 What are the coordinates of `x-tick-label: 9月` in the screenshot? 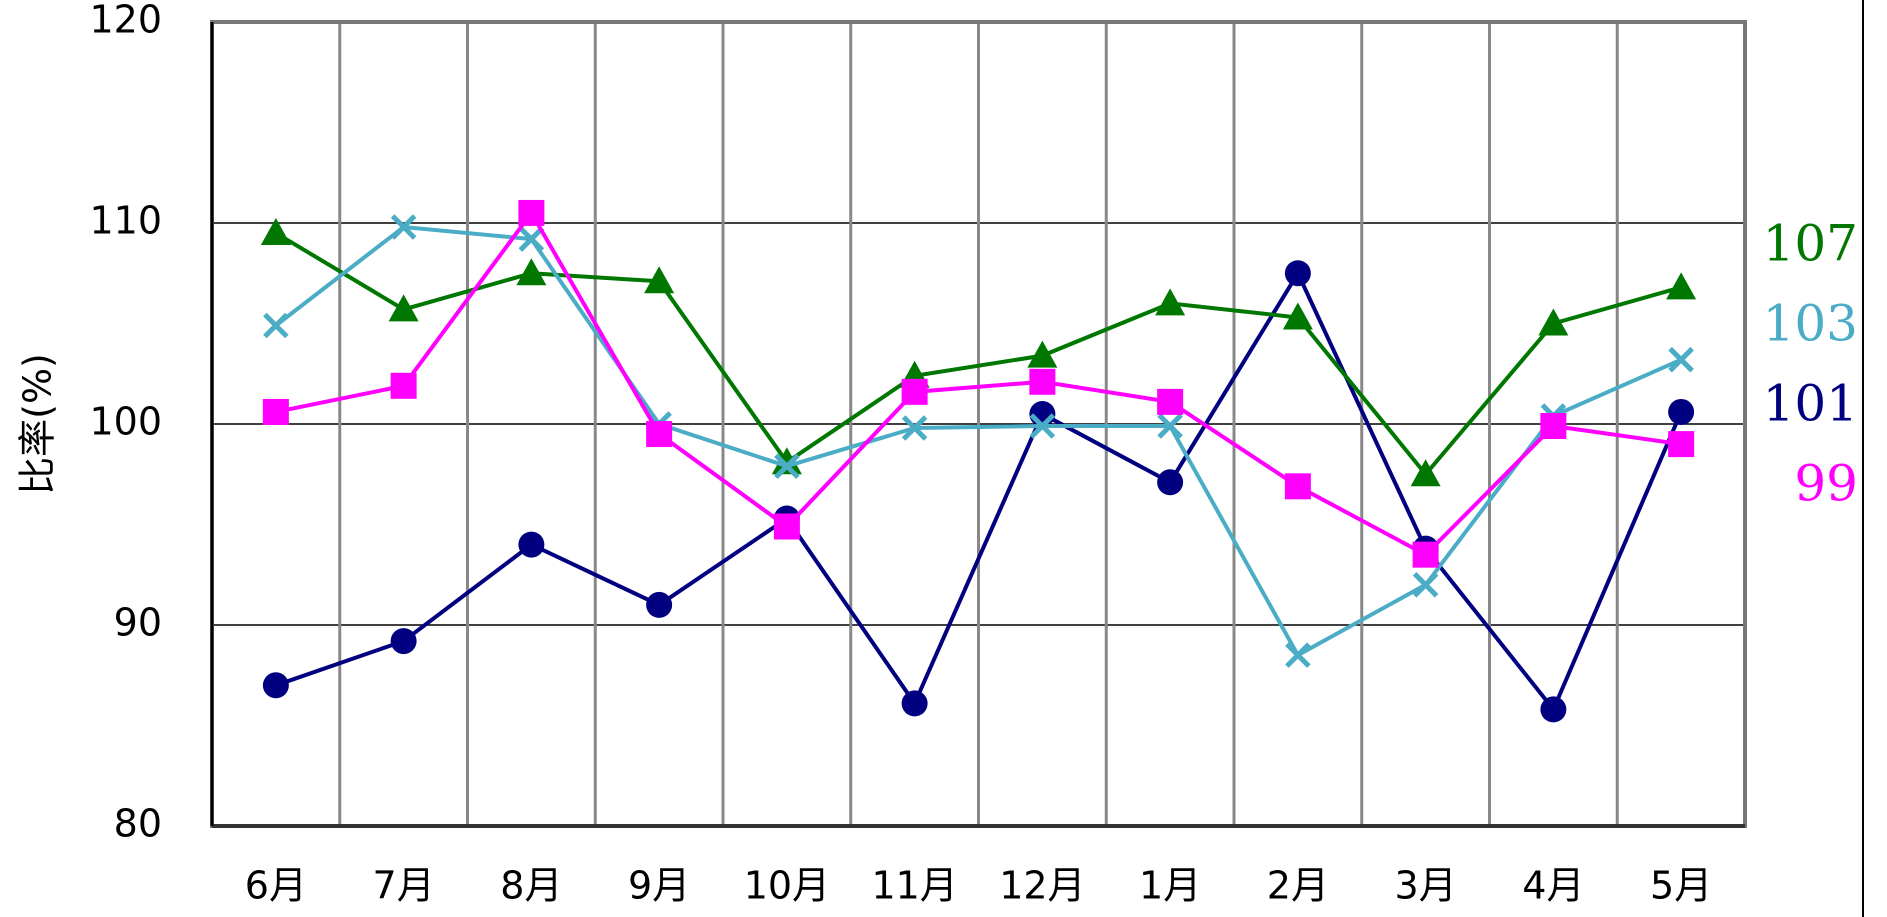 It's located at (659, 886).